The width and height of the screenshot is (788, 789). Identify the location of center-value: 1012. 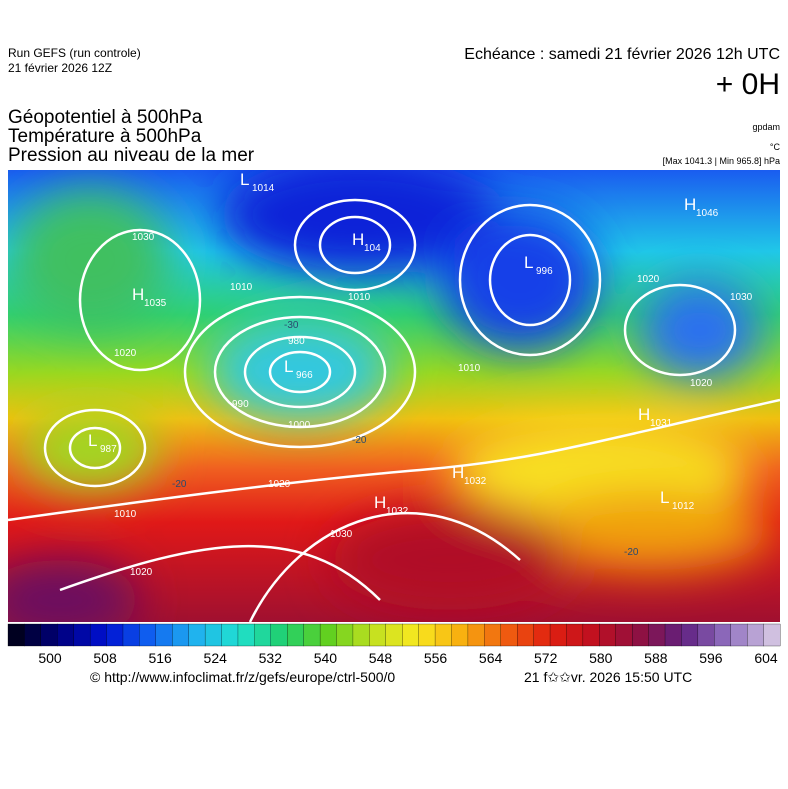
(683, 506).